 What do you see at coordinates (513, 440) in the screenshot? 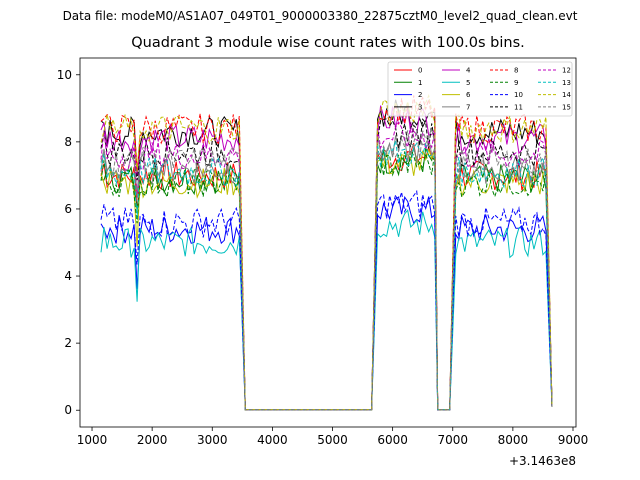
I see `x-tick-label: 8000` at bounding box center [513, 440].